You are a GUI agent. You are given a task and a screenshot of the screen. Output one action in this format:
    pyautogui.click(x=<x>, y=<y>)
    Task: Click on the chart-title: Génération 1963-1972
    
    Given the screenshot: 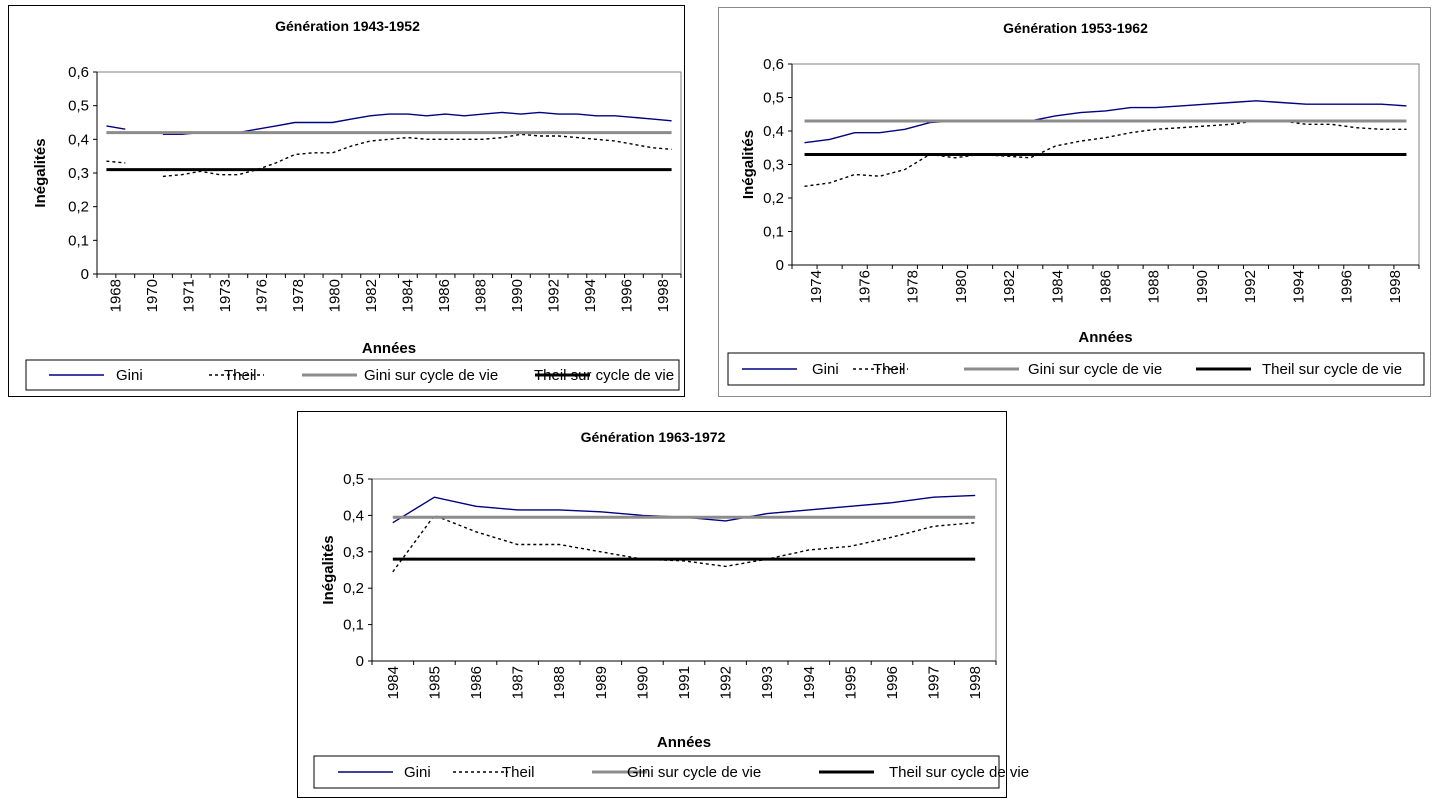 What is the action you would take?
    pyautogui.click(x=653, y=437)
    